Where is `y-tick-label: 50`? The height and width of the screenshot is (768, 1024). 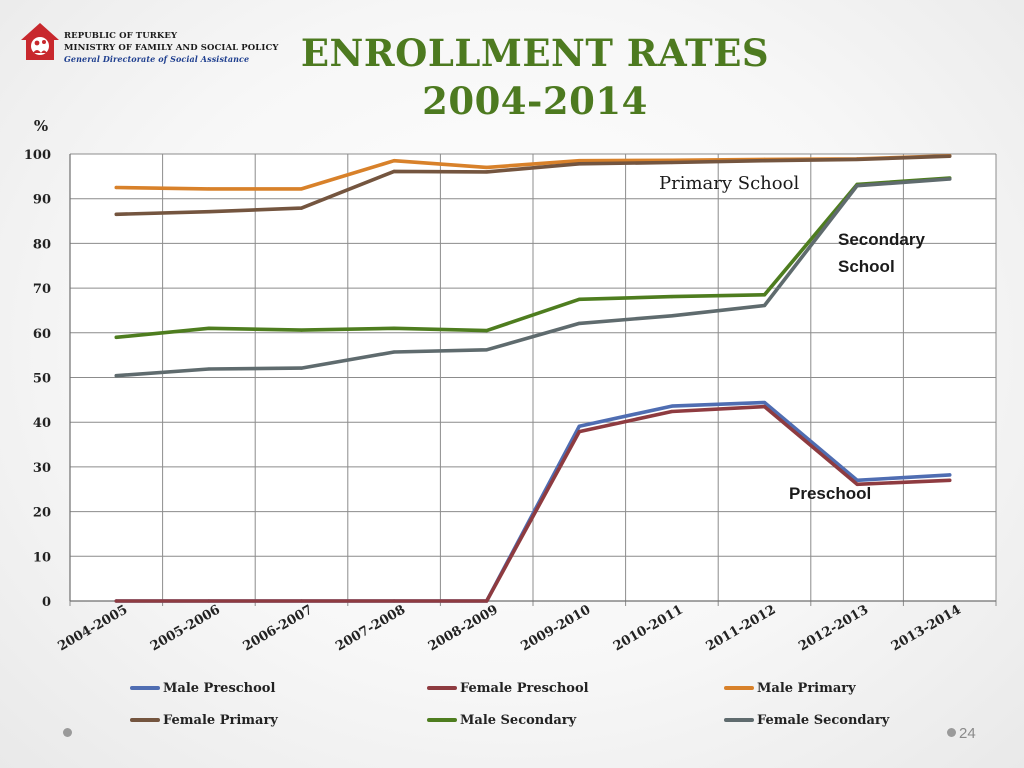
y-tick-label: 50 is located at coordinates (42, 379).